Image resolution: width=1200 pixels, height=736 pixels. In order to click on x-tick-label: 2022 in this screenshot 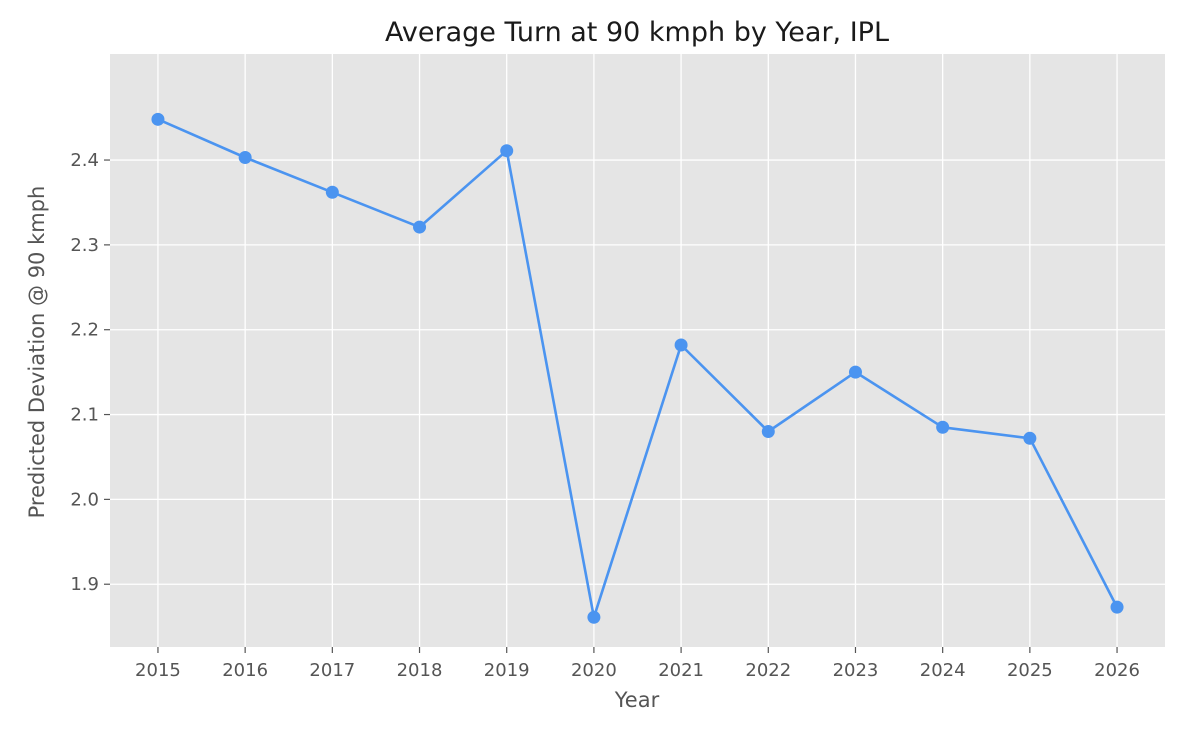, I will do `click(768, 670)`.